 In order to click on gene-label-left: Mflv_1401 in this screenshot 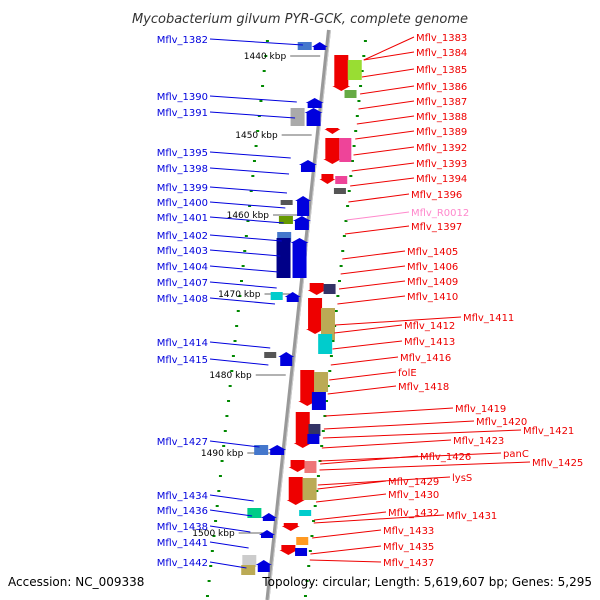, I will do `click(182, 218)`.